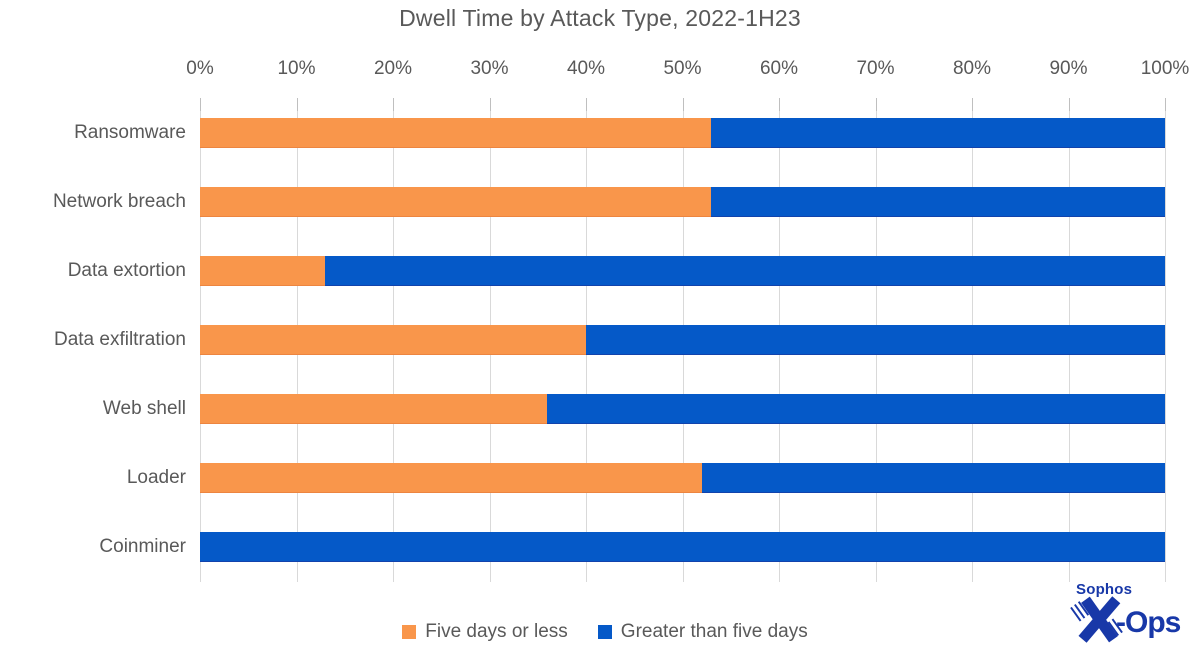  I want to click on x-ops-x-icon, so click(1097, 622).